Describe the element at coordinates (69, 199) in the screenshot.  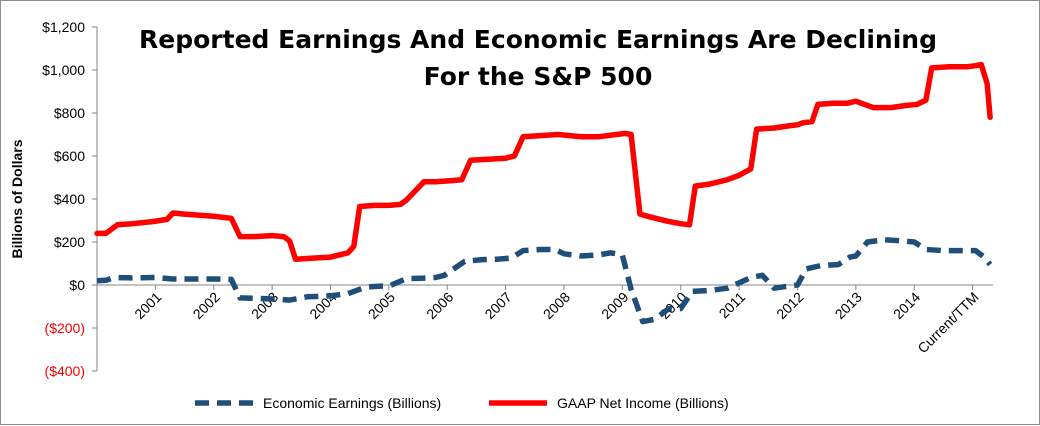
I see `y-tick-label: $400` at that location.